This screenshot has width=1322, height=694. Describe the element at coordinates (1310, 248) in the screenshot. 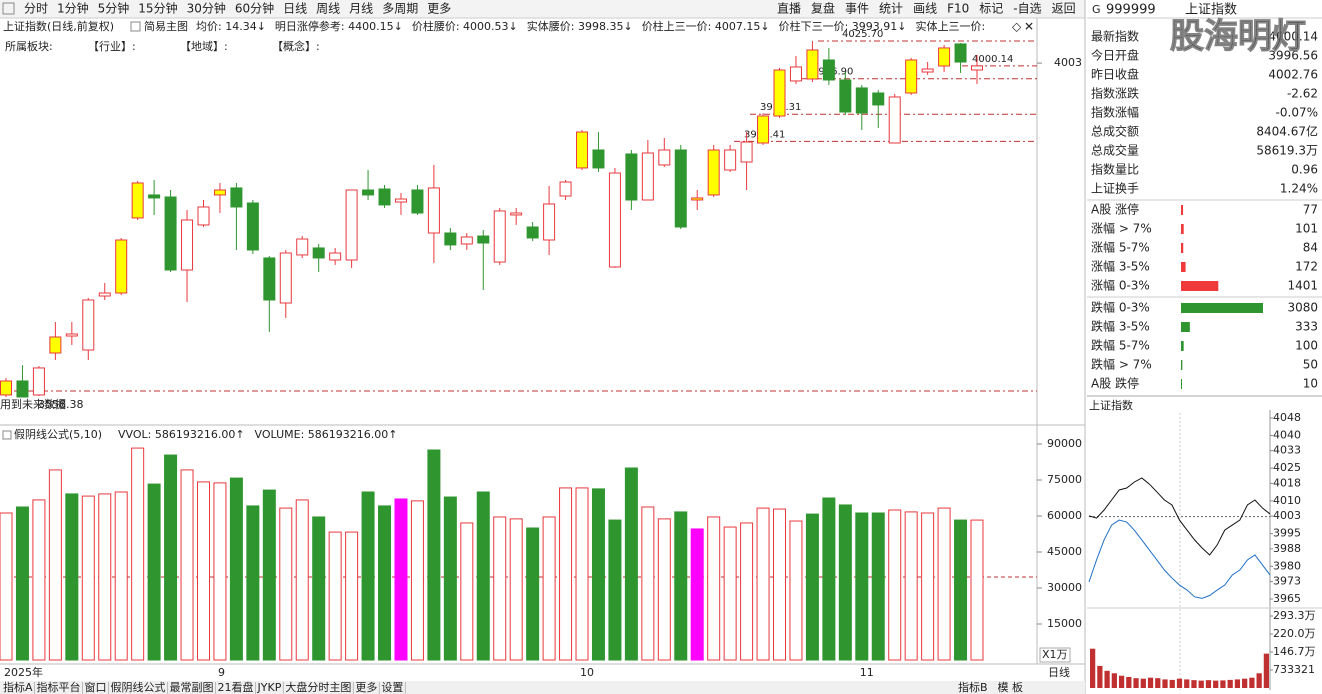

I see `dist-value: 84` at that location.